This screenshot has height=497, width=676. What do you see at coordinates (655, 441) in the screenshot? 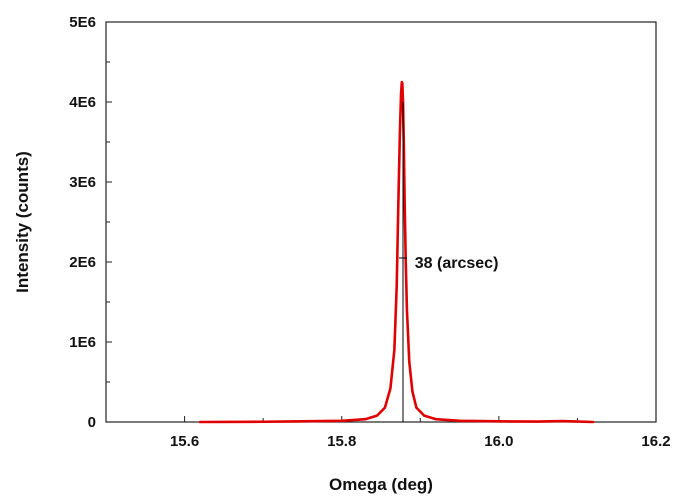
I see `x-tick-label: 16.2` at bounding box center [655, 441].